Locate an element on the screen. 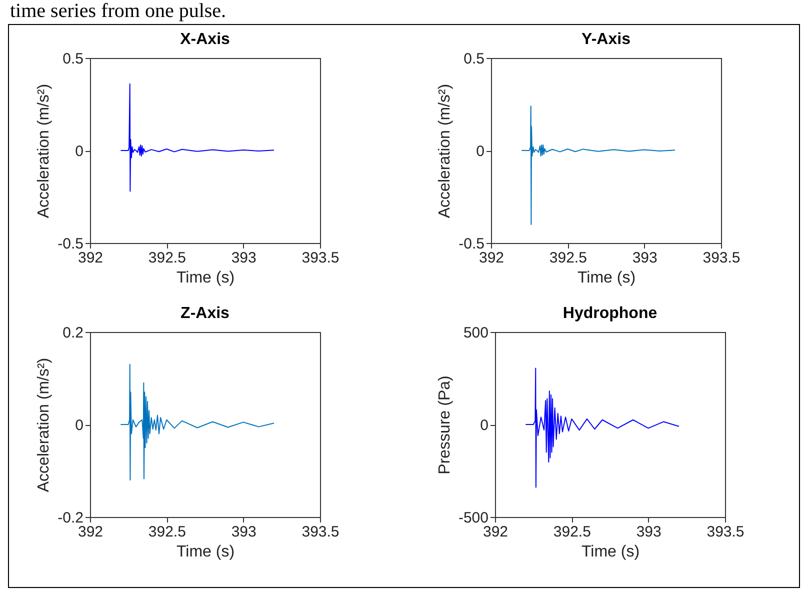 This screenshot has height=592, width=809. chart-title: Y-Axis is located at coordinates (606, 39).